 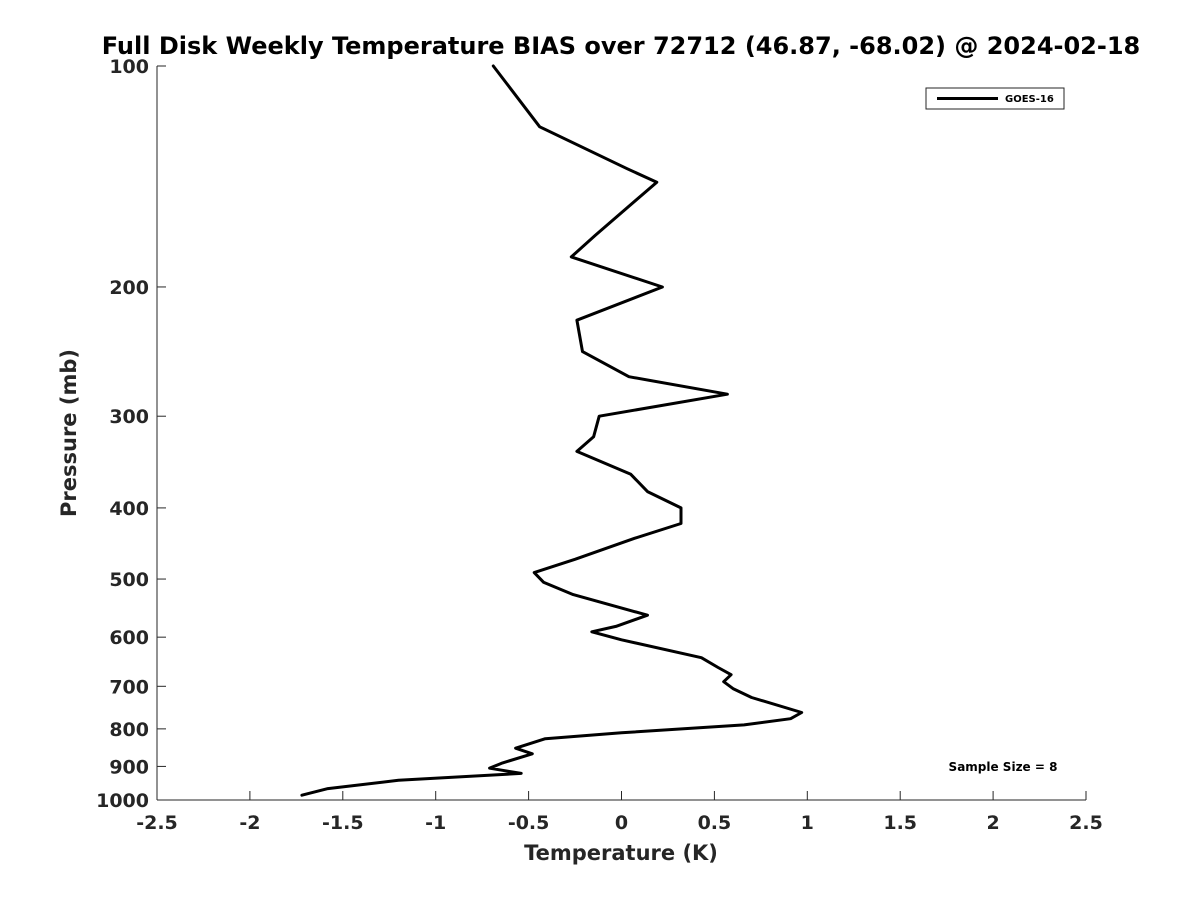 I want to click on x-tick-label: -0.5, so click(x=529, y=823).